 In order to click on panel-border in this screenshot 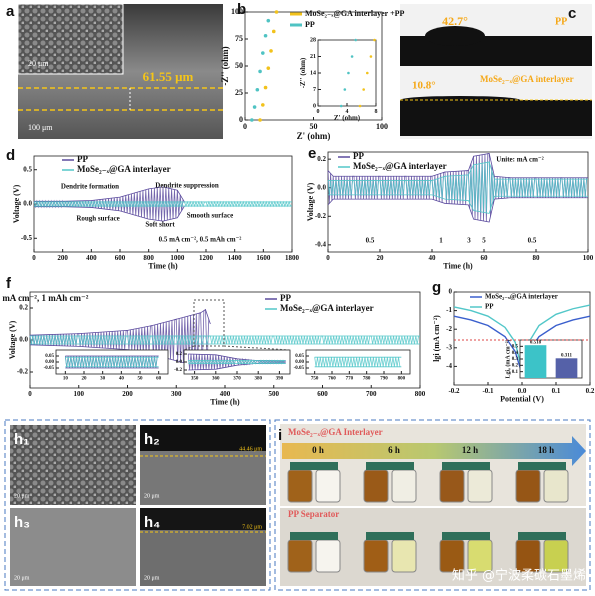, I will do `click(137, 505)`.